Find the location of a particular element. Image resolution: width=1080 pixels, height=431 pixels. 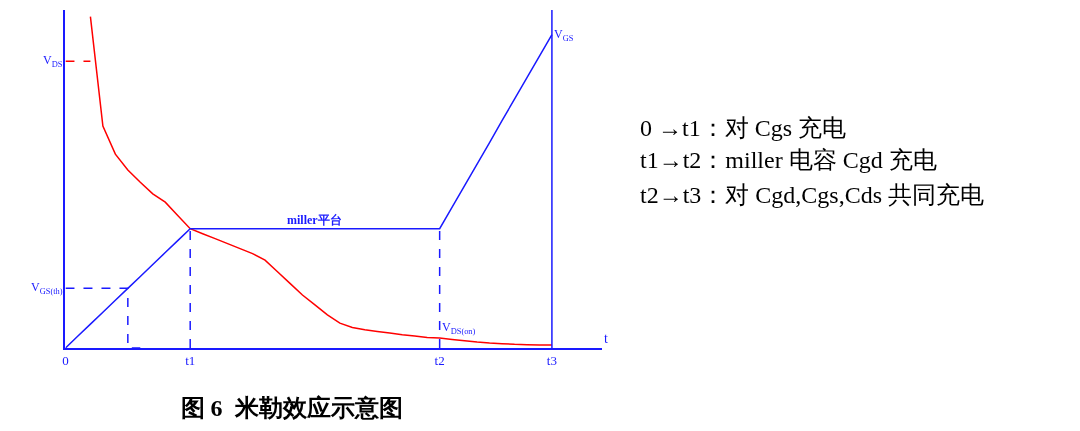

x-tick-label: t3 is located at coordinates (551, 361).